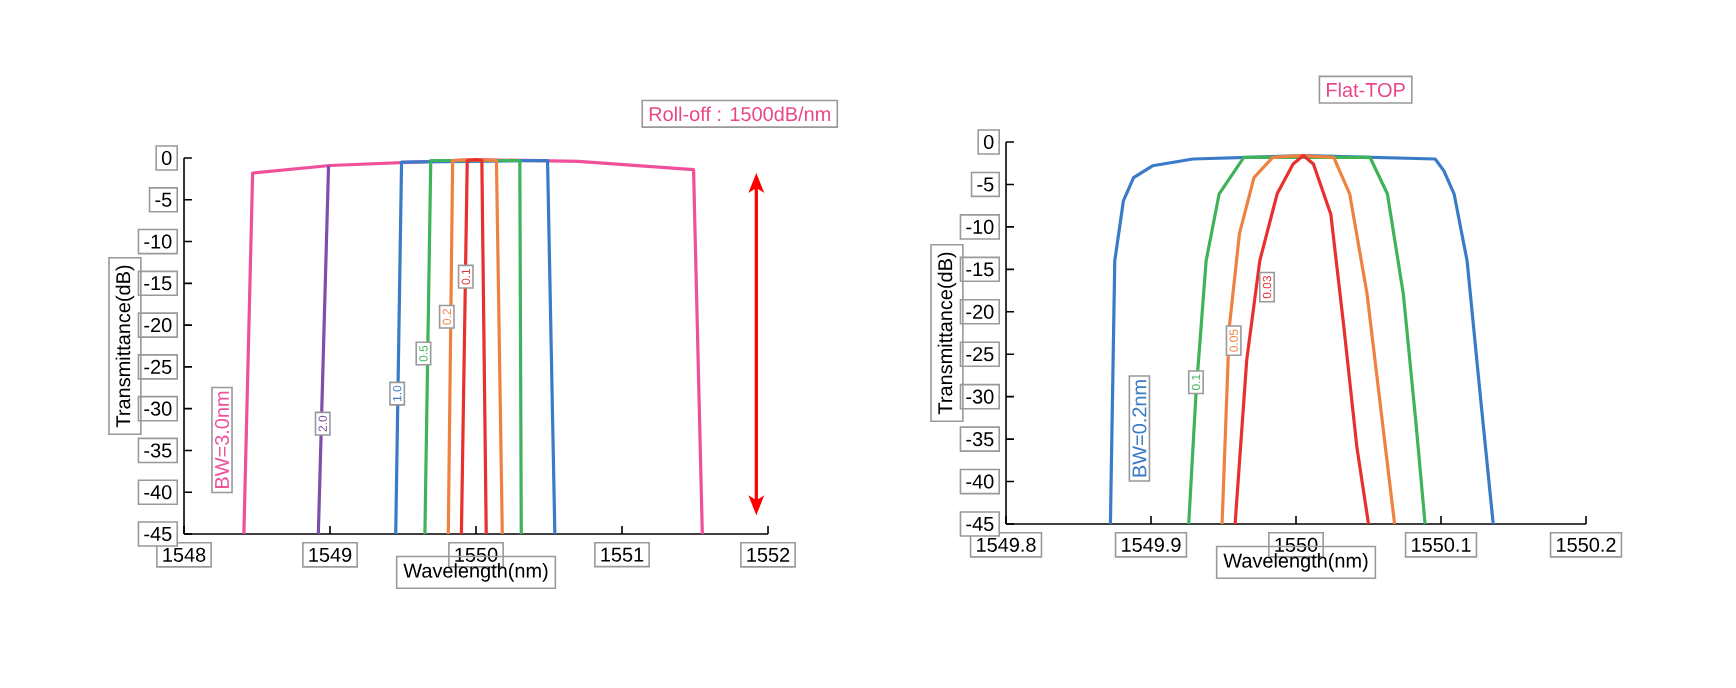 The height and width of the screenshot is (688, 1736). What do you see at coordinates (1151, 544) in the screenshot?
I see `x-tick-label: 1549.9` at bounding box center [1151, 544].